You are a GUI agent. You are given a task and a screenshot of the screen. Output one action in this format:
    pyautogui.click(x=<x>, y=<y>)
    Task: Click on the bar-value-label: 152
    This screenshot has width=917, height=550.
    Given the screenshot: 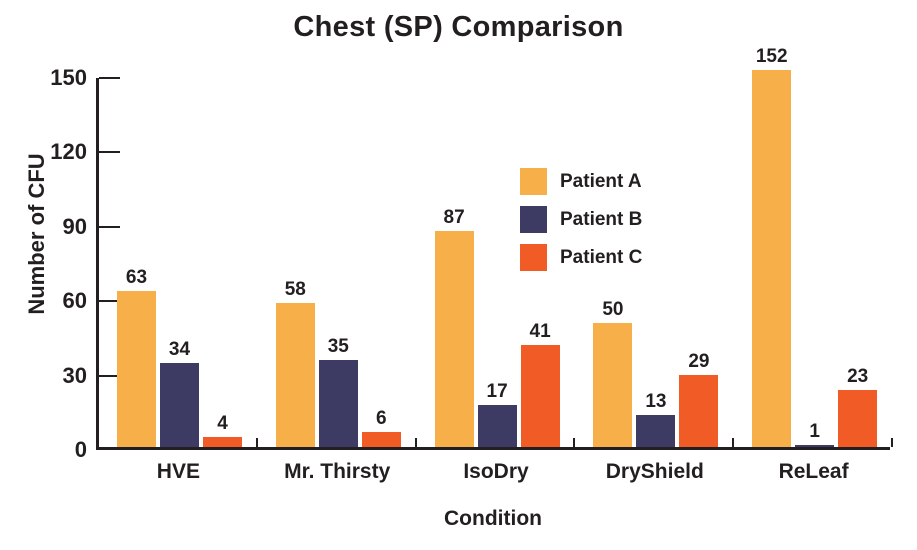 What is the action you would take?
    pyautogui.click(x=771, y=57)
    